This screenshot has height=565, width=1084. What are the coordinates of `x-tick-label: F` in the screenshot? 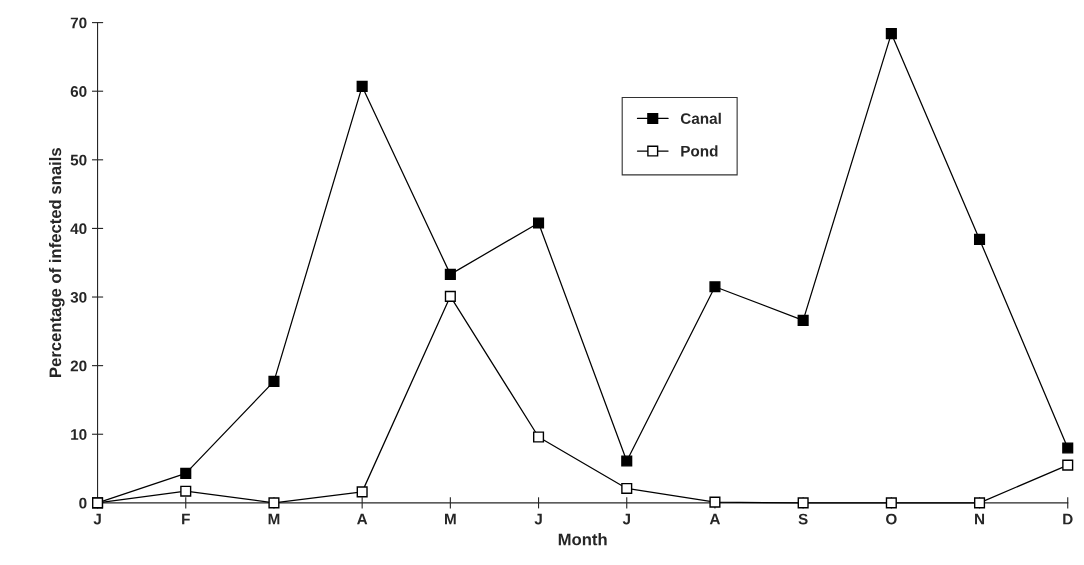 It's located at (186, 519).